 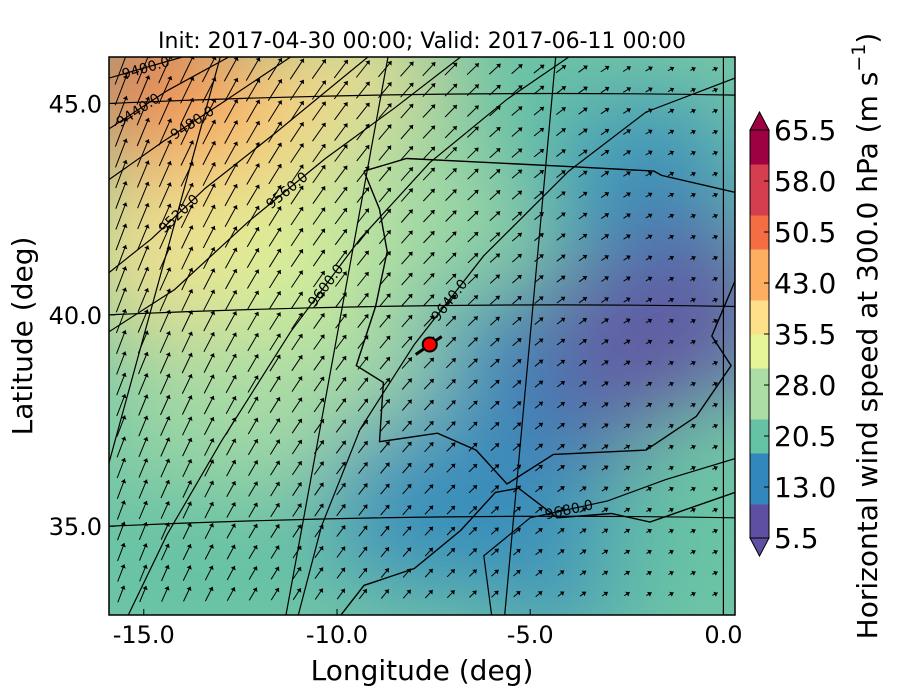 What do you see at coordinates (805, 487) in the screenshot?
I see `colorbar-tick-label: 13.0` at bounding box center [805, 487].